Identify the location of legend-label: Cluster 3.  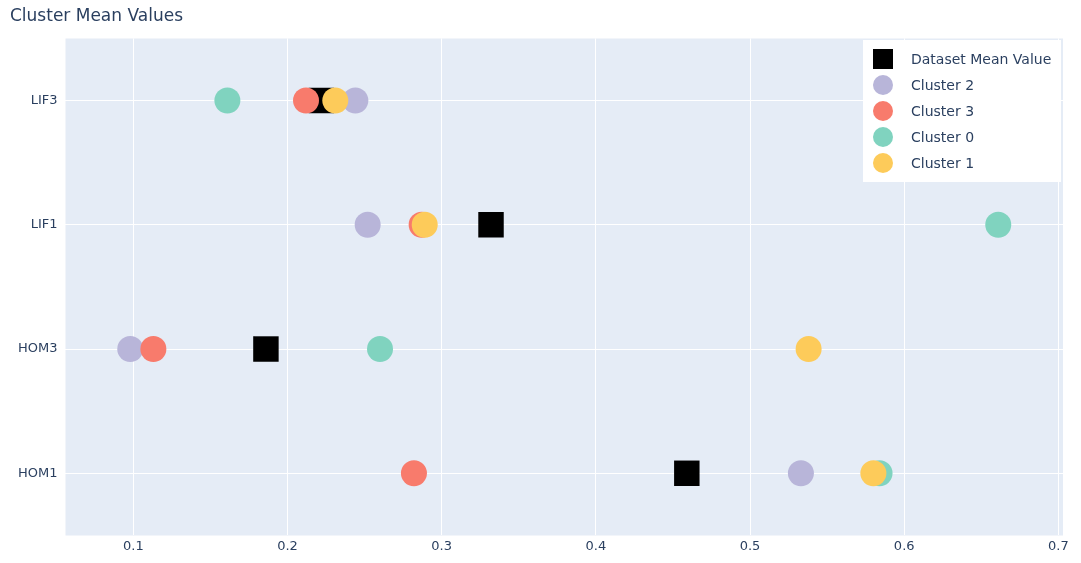
(943, 111).